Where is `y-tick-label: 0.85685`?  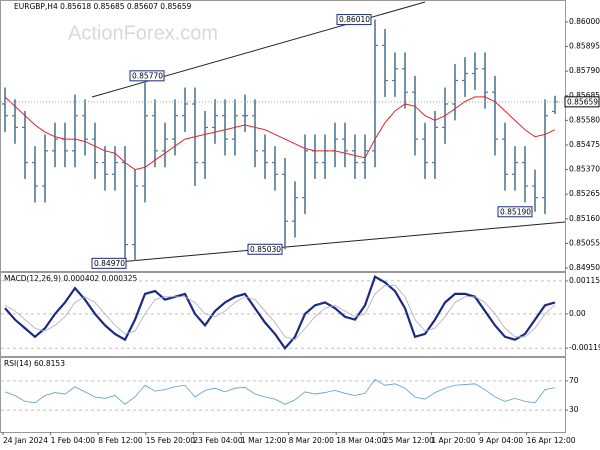 y-tick-label: 0.85685 is located at coordinates (584, 95).